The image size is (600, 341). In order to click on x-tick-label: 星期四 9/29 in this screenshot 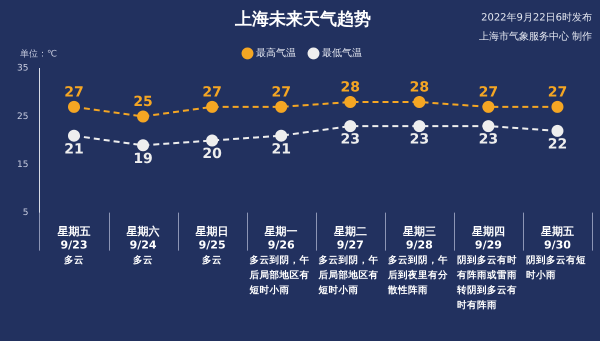, I will do `click(487, 238)`.